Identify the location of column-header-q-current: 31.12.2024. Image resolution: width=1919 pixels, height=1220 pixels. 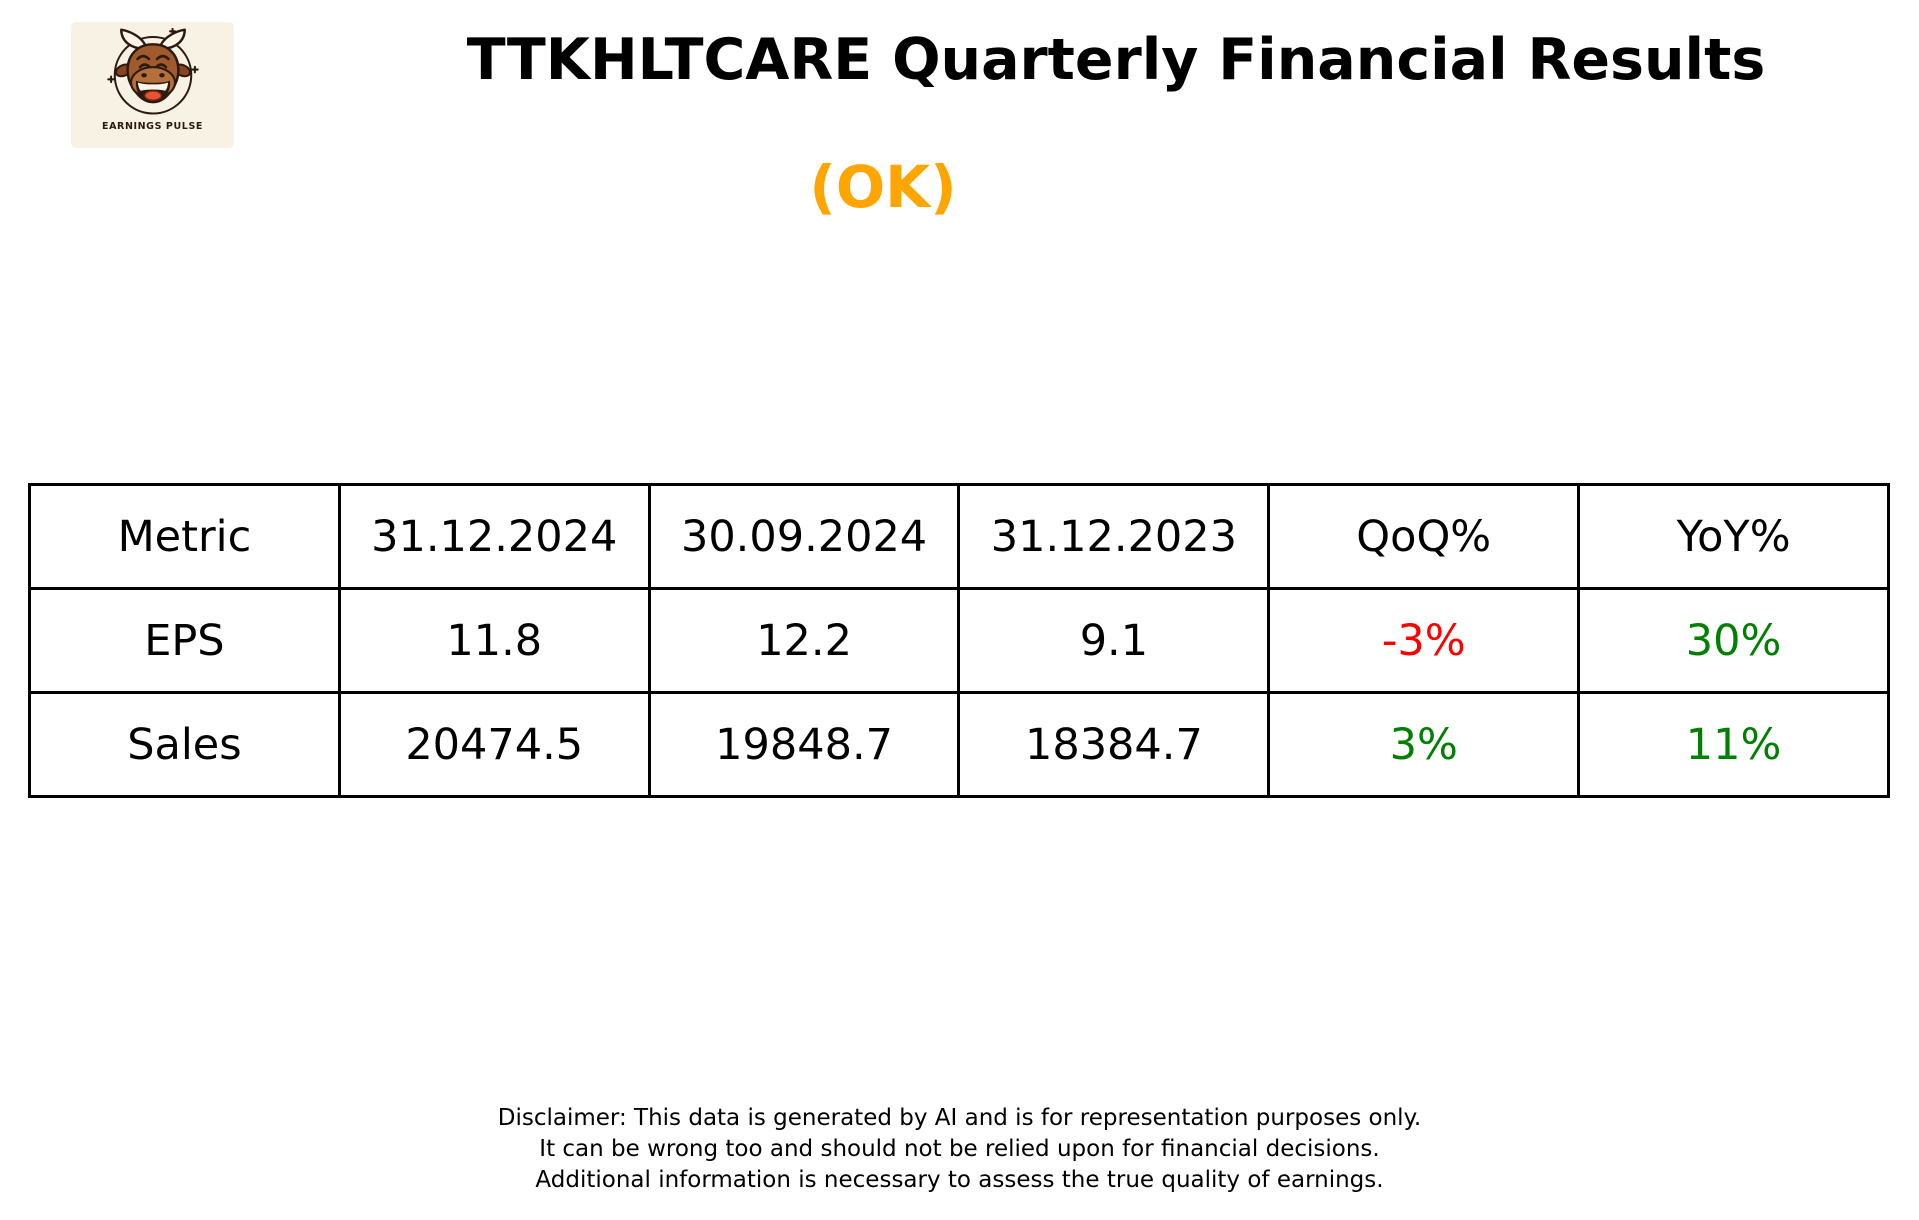
(494, 536).